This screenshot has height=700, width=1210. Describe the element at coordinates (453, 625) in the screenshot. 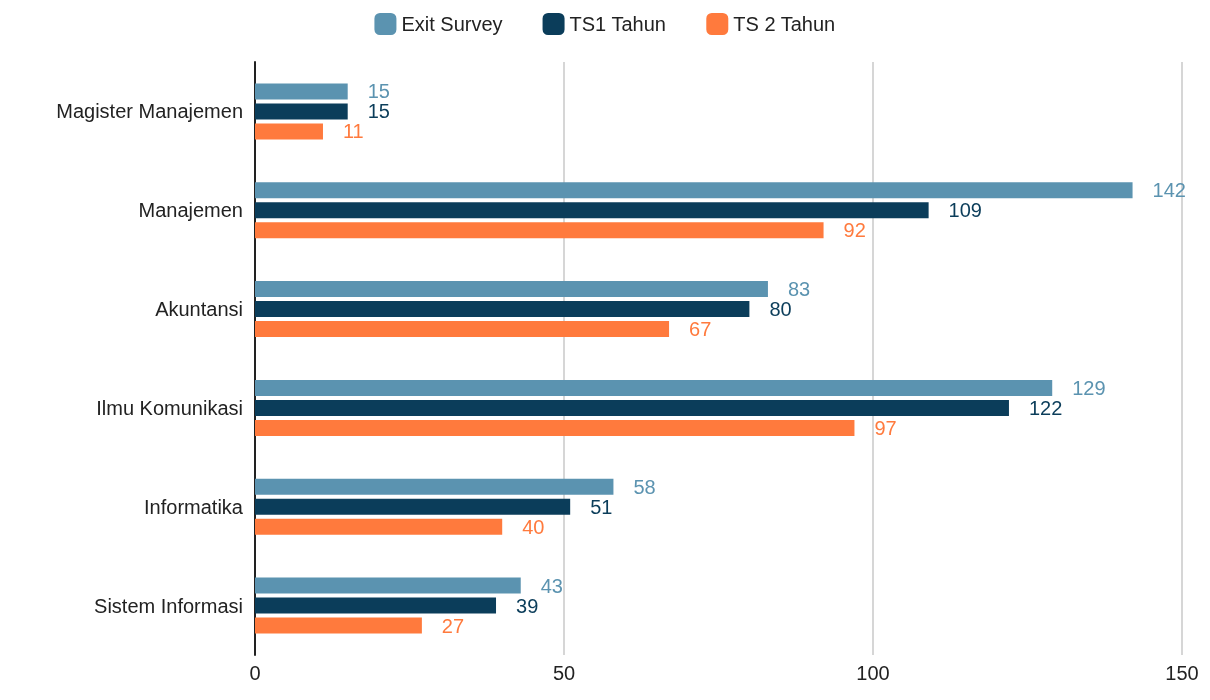

I see `data-label: 27` at that location.